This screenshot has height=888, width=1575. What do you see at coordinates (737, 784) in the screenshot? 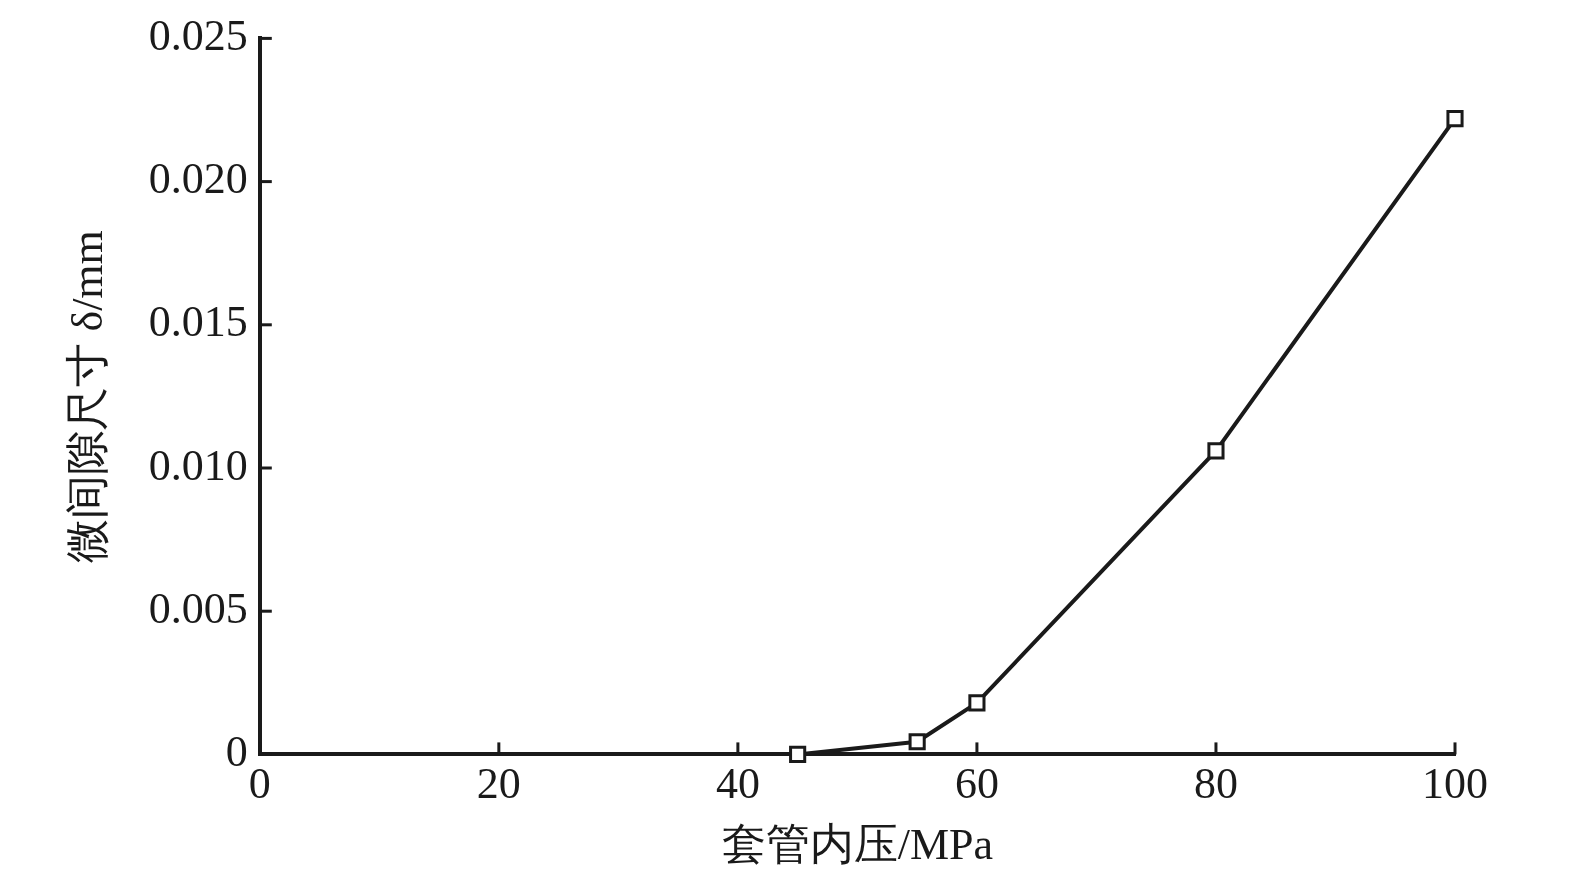
I see `x-tick-label: 40` at bounding box center [737, 784].